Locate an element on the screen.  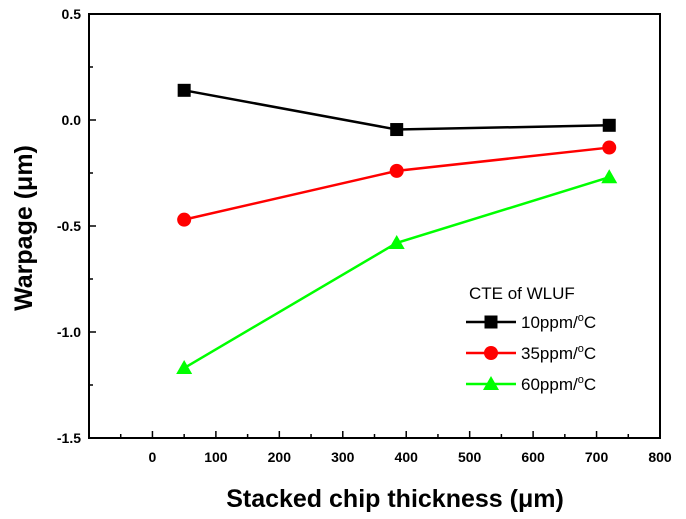
legend-label: 10ppm/oC is located at coordinates (558, 322).